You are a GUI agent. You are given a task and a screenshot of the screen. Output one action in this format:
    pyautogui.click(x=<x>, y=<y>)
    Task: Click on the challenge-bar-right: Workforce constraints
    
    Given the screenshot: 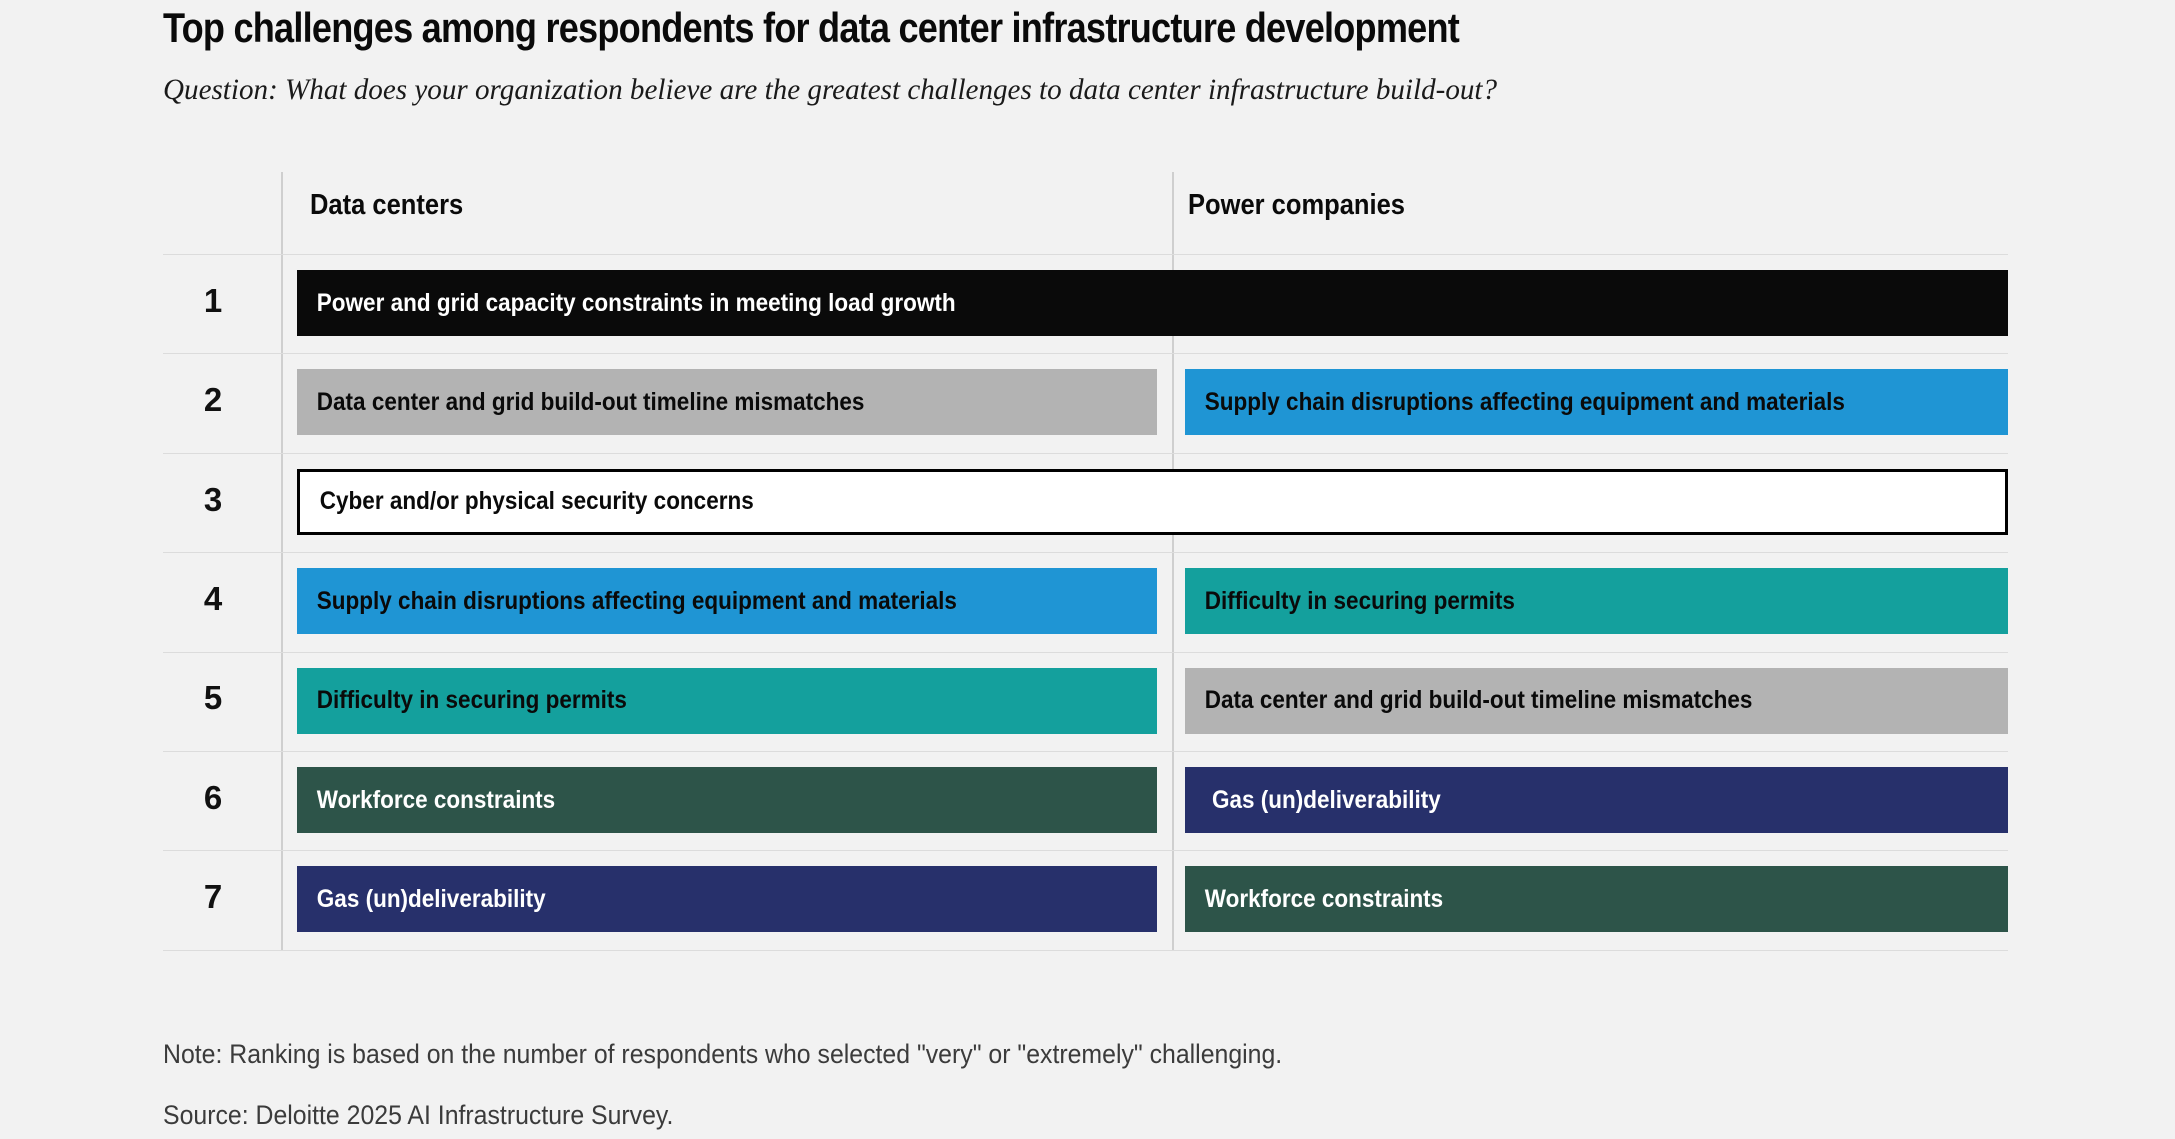 What is the action you would take?
    pyautogui.click(x=1596, y=899)
    